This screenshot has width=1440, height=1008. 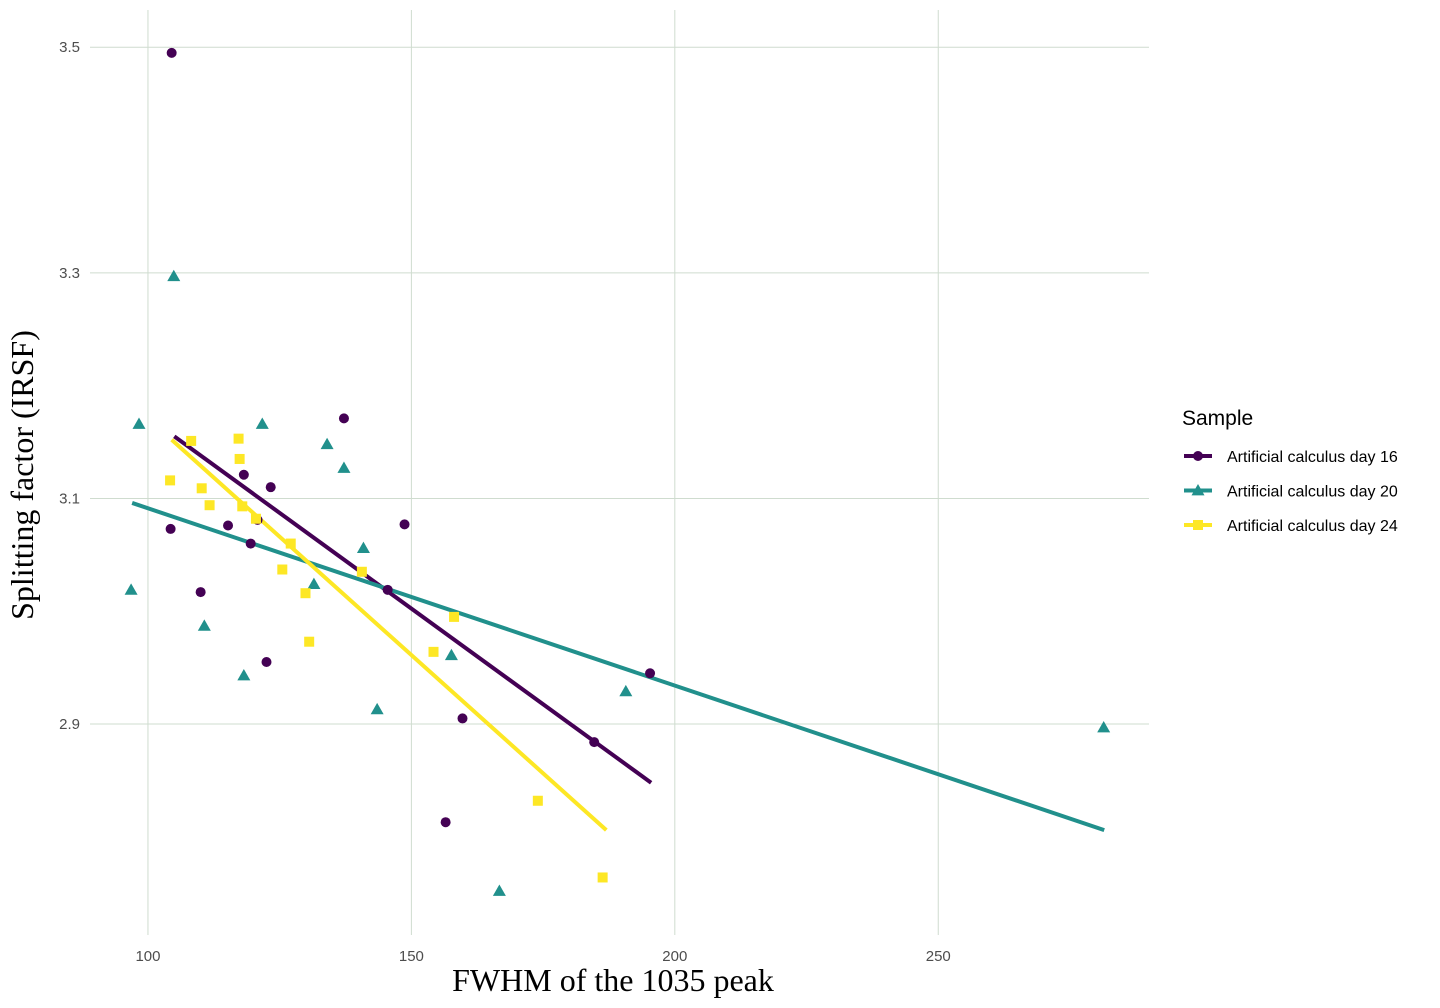 What do you see at coordinates (1312, 492) in the screenshot?
I see `legend-label: Artificial calculus day 20` at bounding box center [1312, 492].